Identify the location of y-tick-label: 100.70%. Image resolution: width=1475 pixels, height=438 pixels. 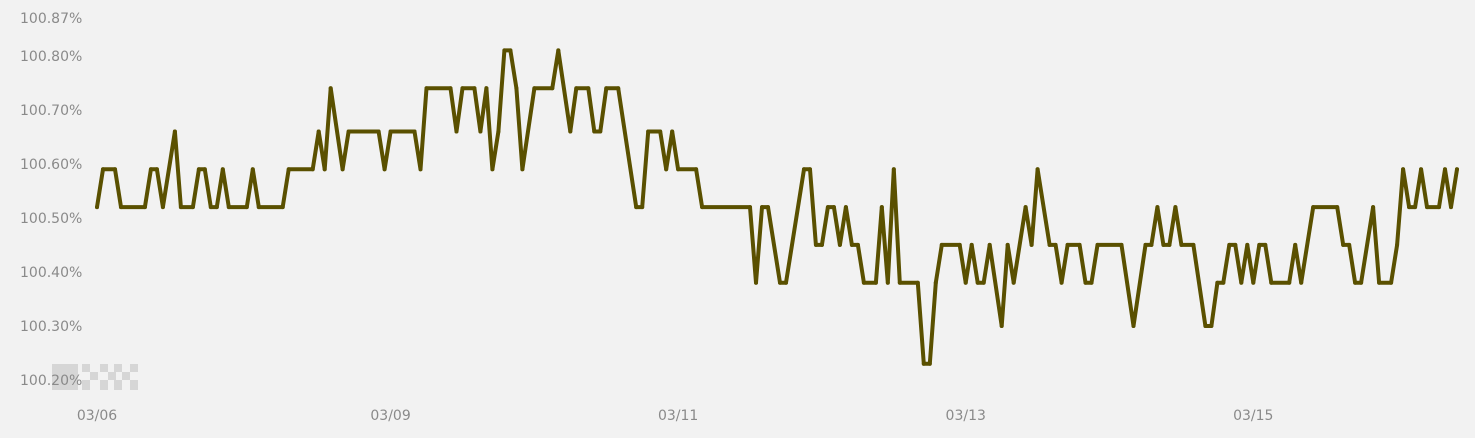
(51, 111).